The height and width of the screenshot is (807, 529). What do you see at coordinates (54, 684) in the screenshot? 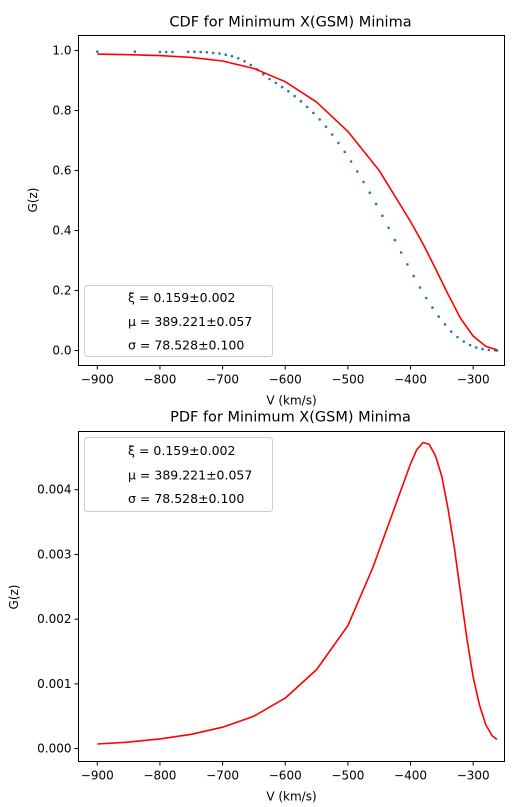
I see `y-tick-label: 0.001` at bounding box center [54, 684].